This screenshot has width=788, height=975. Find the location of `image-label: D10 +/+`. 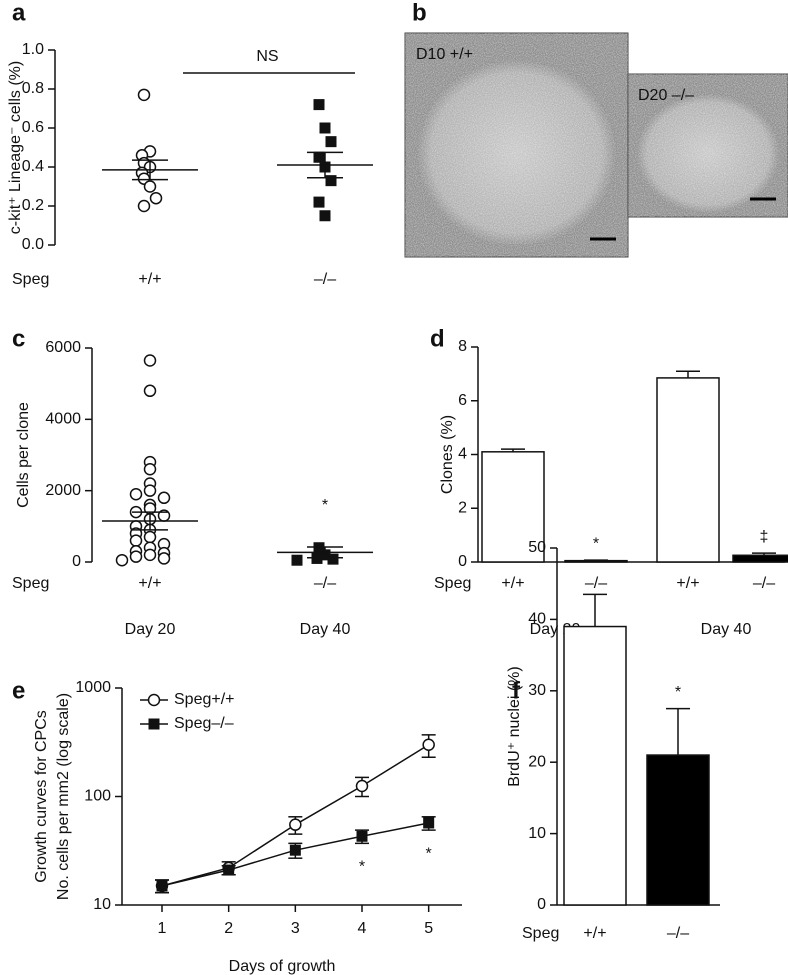

image-label: D10 +/+ is located at coordinates (444, 54).